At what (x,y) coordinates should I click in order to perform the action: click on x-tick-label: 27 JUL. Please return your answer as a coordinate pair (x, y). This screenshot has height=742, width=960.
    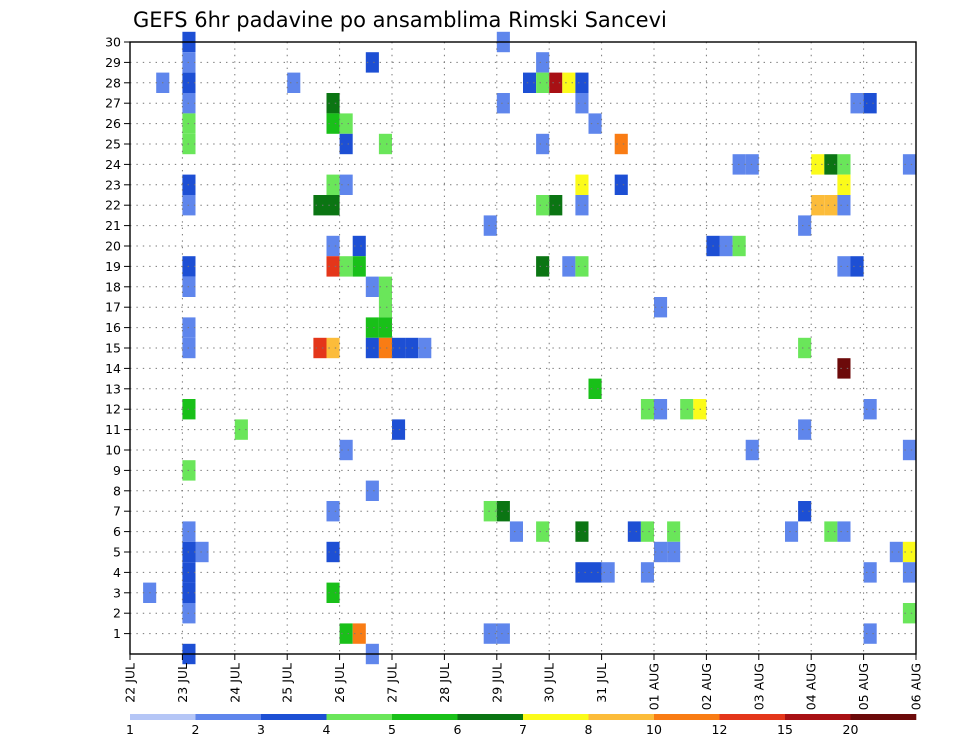
    Looking at the image, I should click on (392, 683).